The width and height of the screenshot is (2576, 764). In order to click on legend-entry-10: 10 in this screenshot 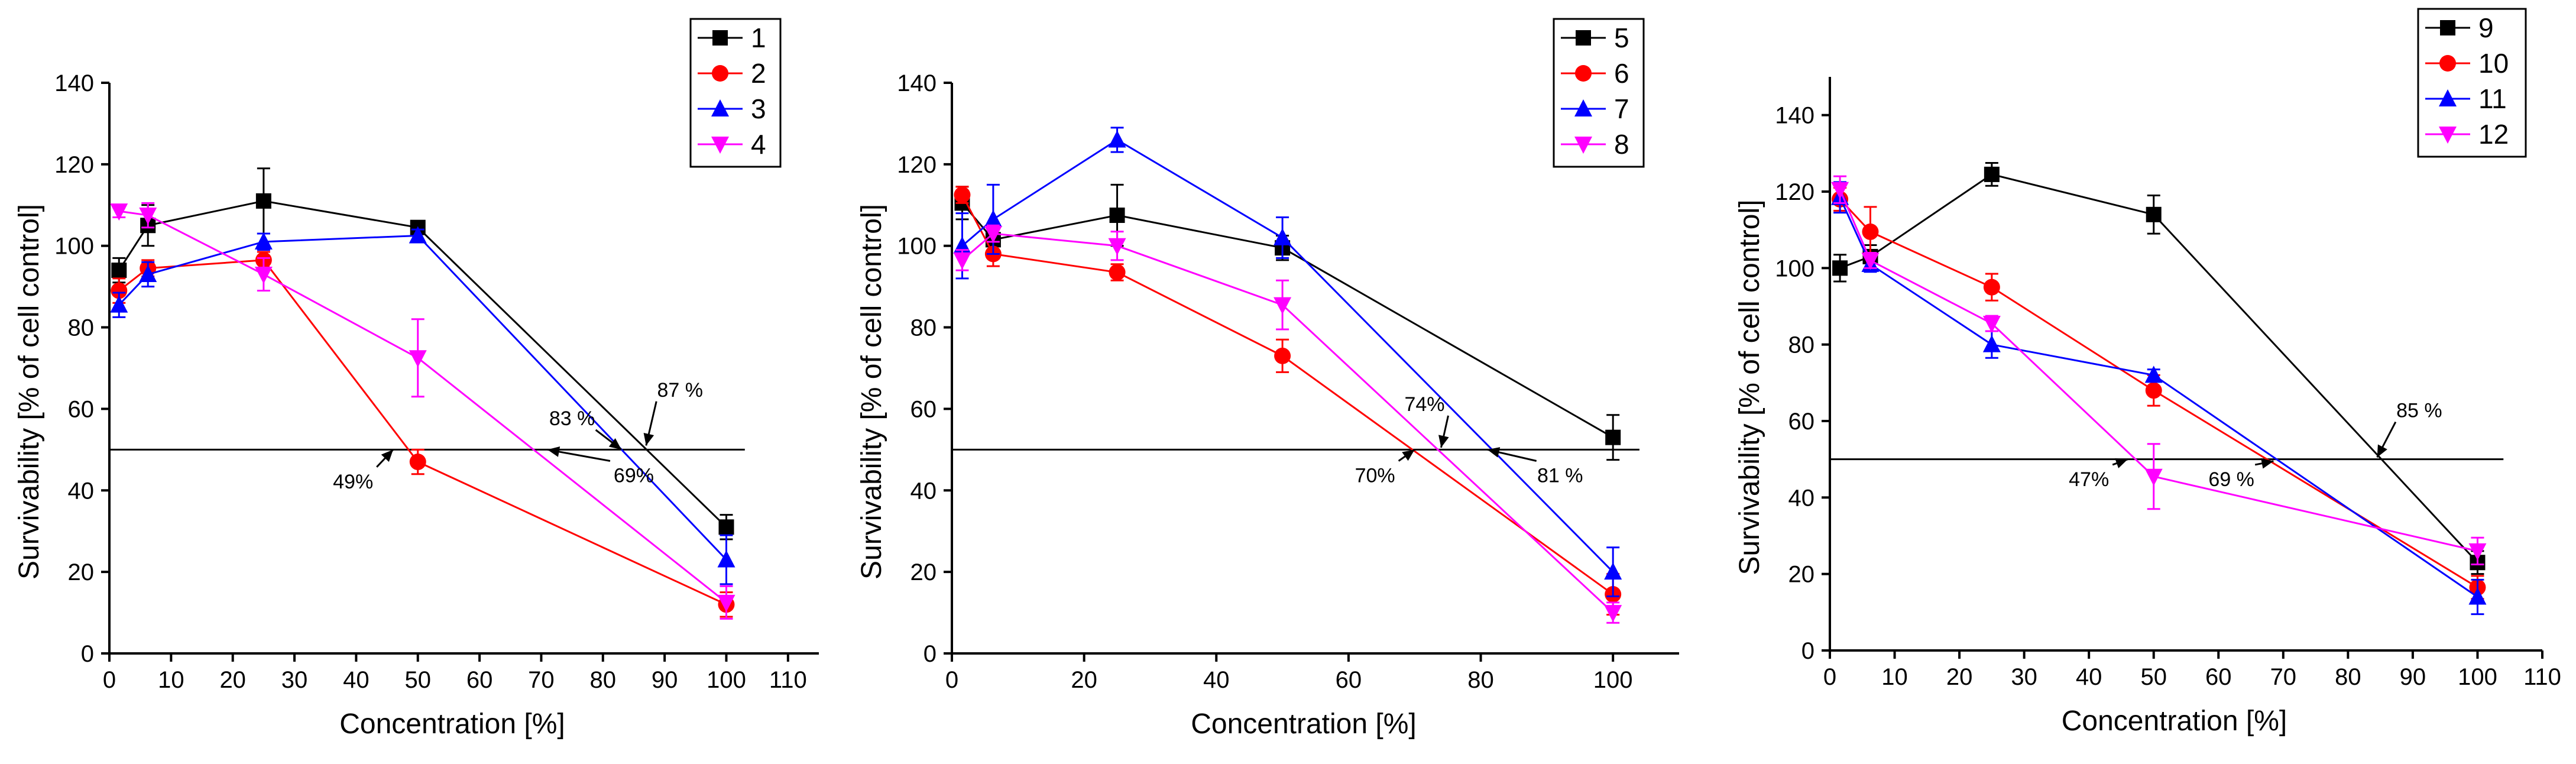, I will do `click(2467, 64)`.